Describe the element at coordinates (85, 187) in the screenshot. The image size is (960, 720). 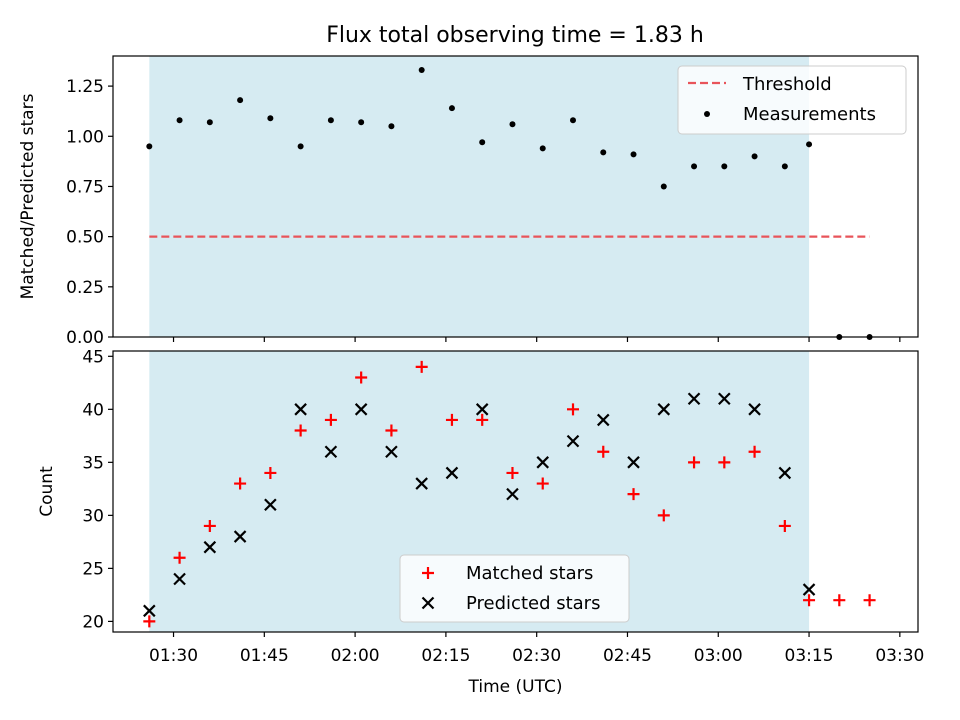
I see `y-tick-label: 0.75` at that location.